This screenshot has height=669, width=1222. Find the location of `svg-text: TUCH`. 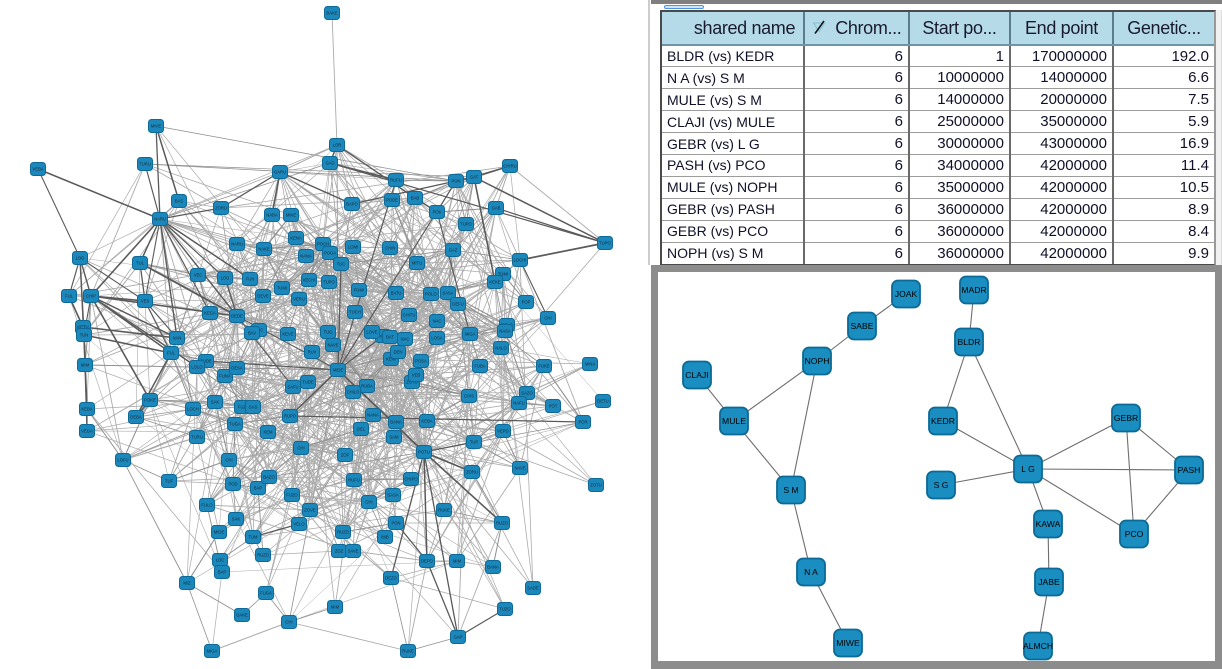

svg-text: TUCH is located at coordinates (355, 312).